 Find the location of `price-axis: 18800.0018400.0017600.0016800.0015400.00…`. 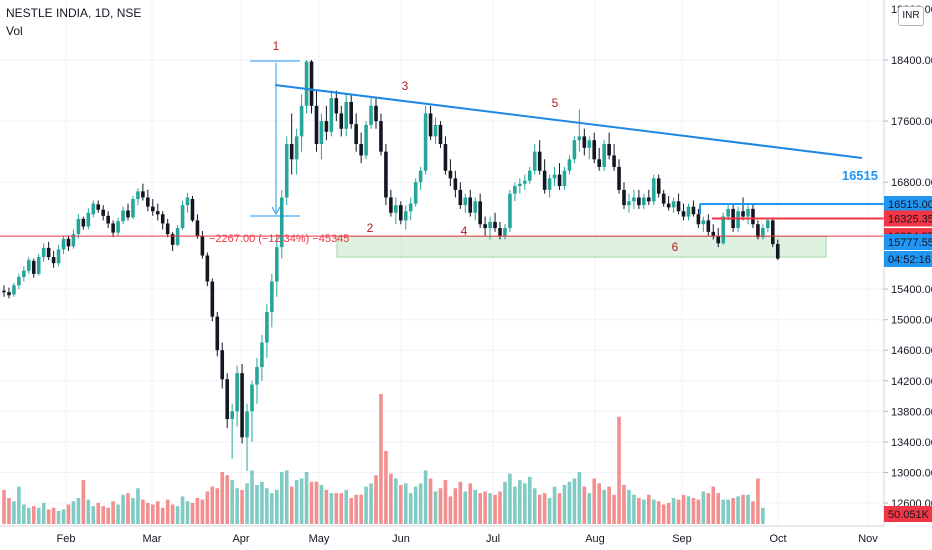

price-axis: 18800.0018400.0017600.0016800.0015400.00… is located at coordinates (907, 275).